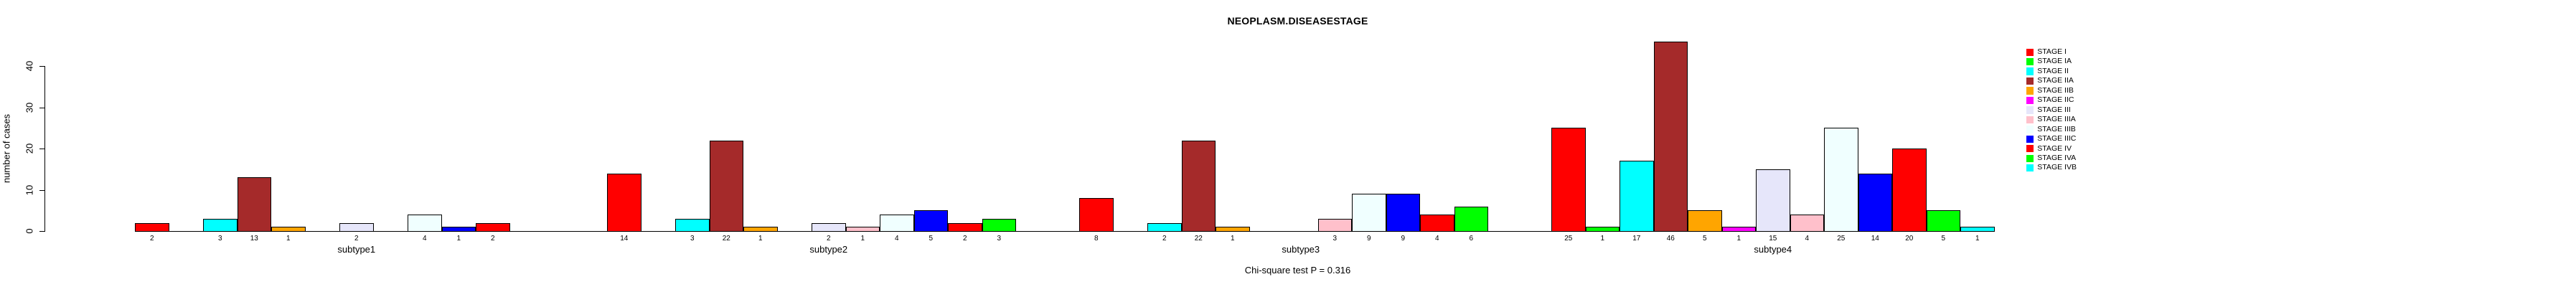  I want to click on y-axis-line, so click(44, 149).